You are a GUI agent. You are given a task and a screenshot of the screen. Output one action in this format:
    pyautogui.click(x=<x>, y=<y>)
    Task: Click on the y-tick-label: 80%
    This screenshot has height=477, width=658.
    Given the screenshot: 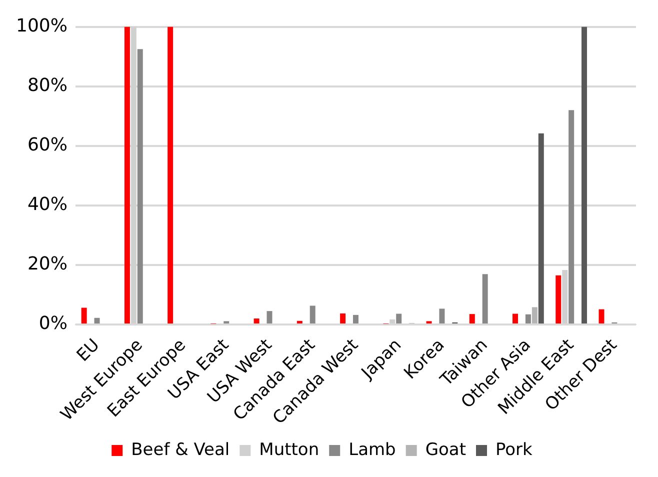 What is the action you would take?
    pyautogui.click(x=47, y=85)
    